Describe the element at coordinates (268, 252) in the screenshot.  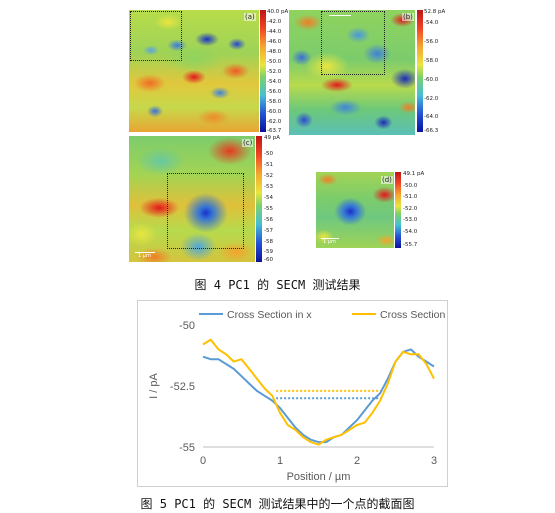
I see `colorbar-tick: -59` at that location.